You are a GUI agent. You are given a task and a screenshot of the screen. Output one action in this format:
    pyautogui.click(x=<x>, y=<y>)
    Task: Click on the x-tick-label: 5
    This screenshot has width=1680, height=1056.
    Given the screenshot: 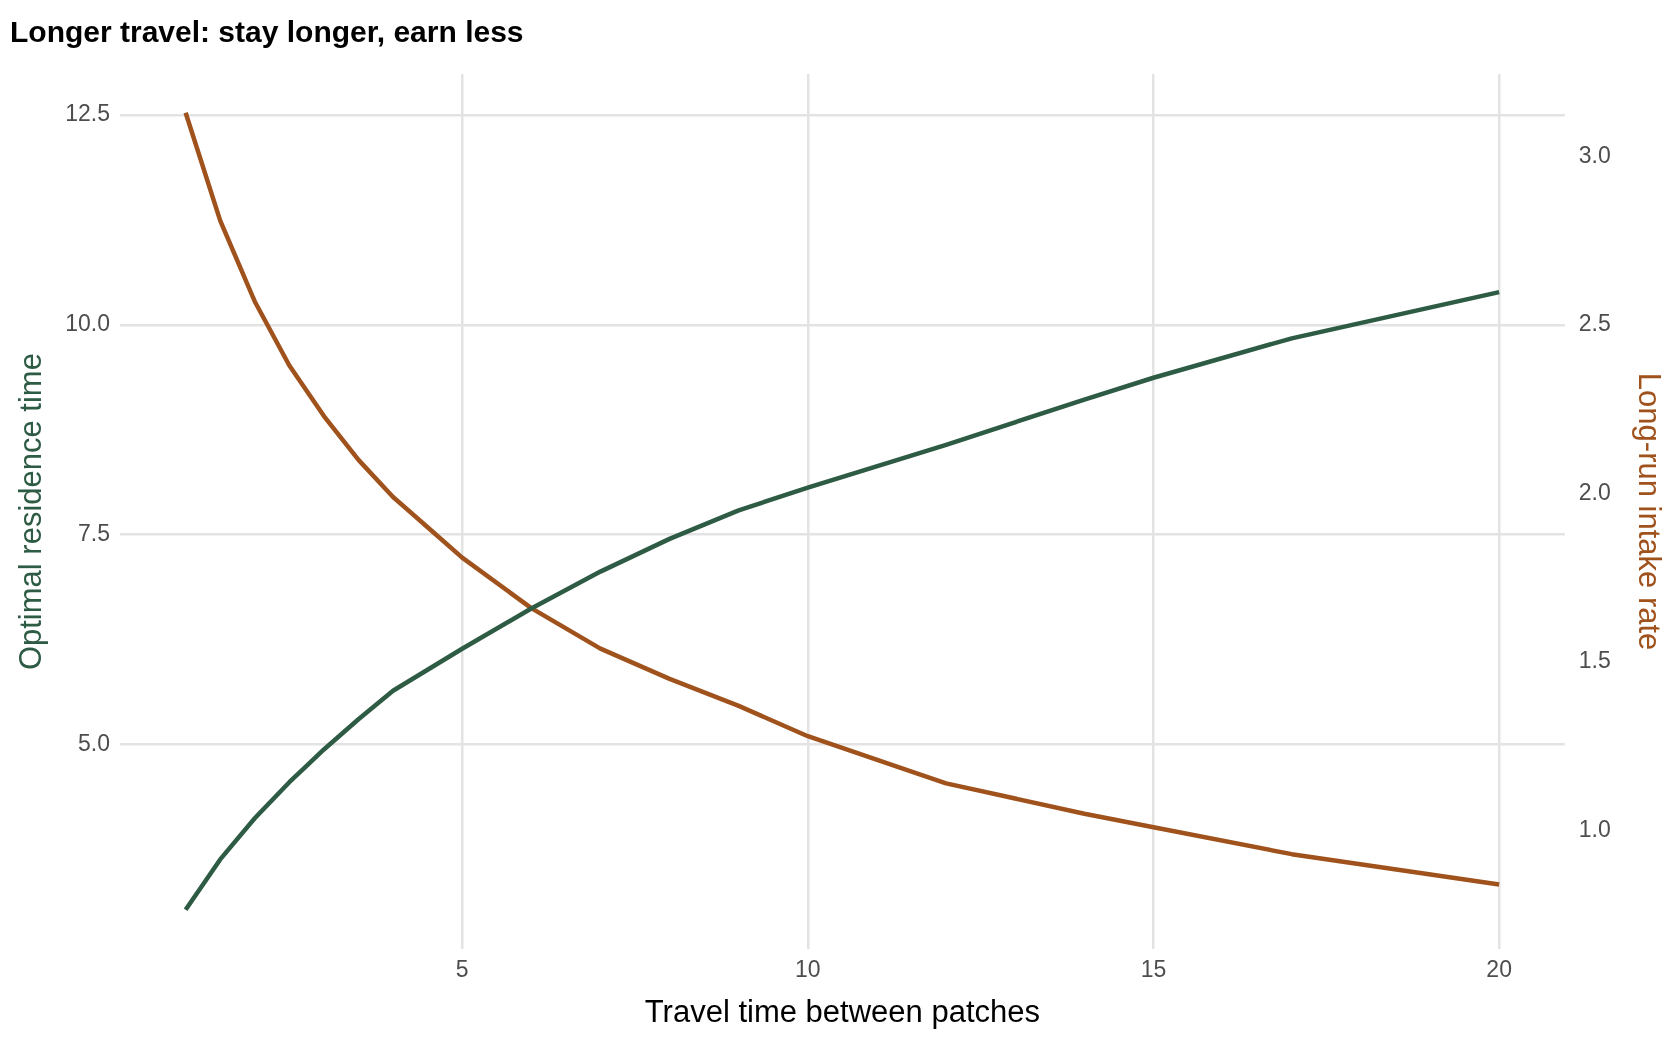 What is the action you would take?
    pyautogui.click(x=462, y=969)
    